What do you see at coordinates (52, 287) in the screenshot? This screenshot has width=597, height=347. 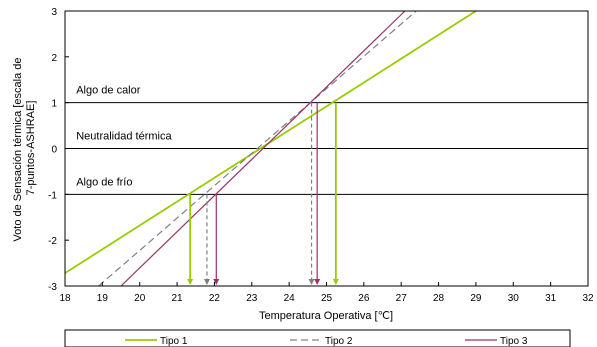 I see `y-tick-label: -3` at bounding box center [52, 287].